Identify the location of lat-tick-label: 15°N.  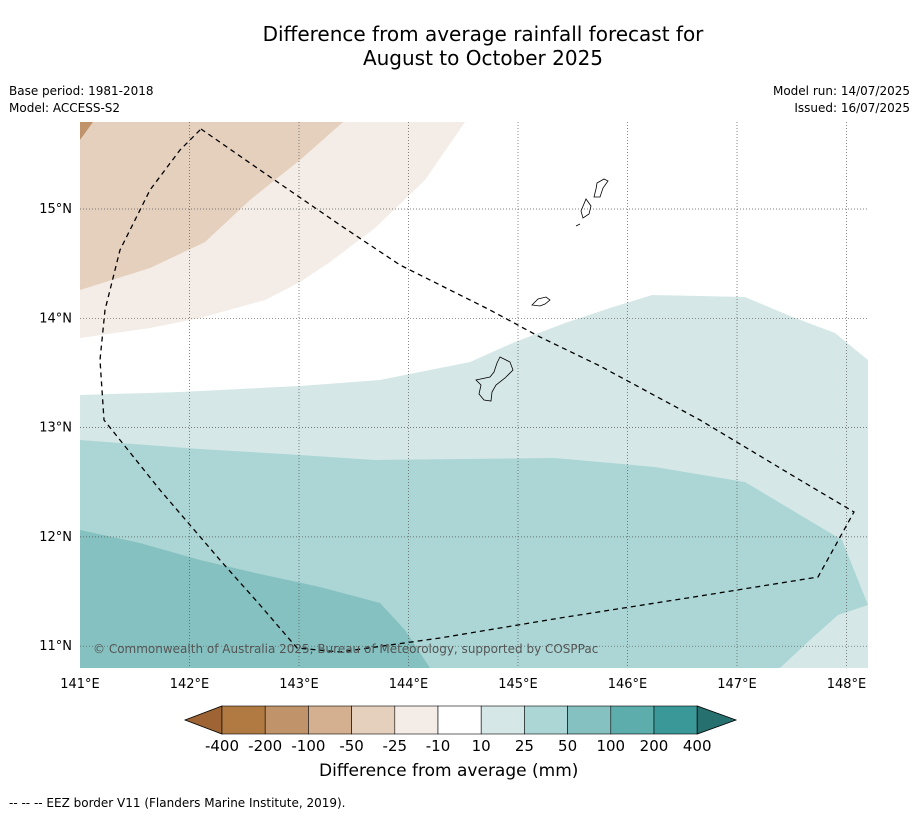
(55, 209).